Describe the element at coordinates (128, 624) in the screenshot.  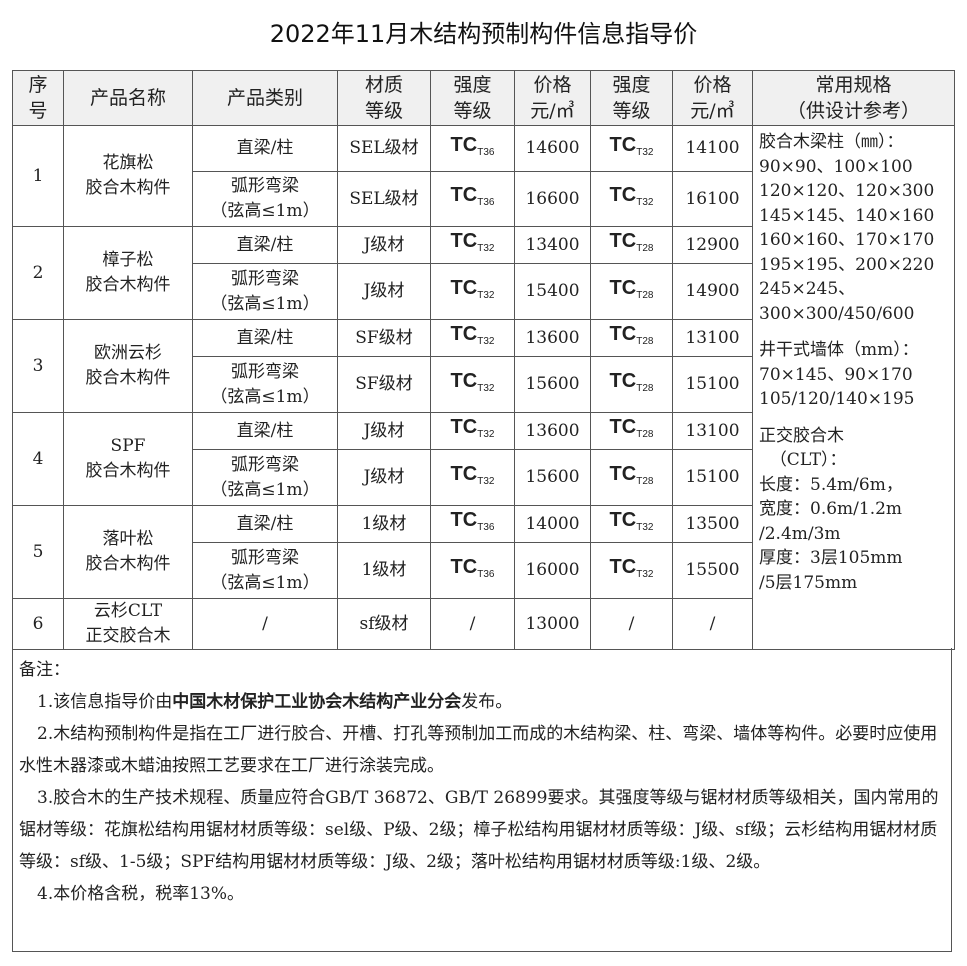
I see `product-name: 云杉CLT 正交胶合木` at that location.